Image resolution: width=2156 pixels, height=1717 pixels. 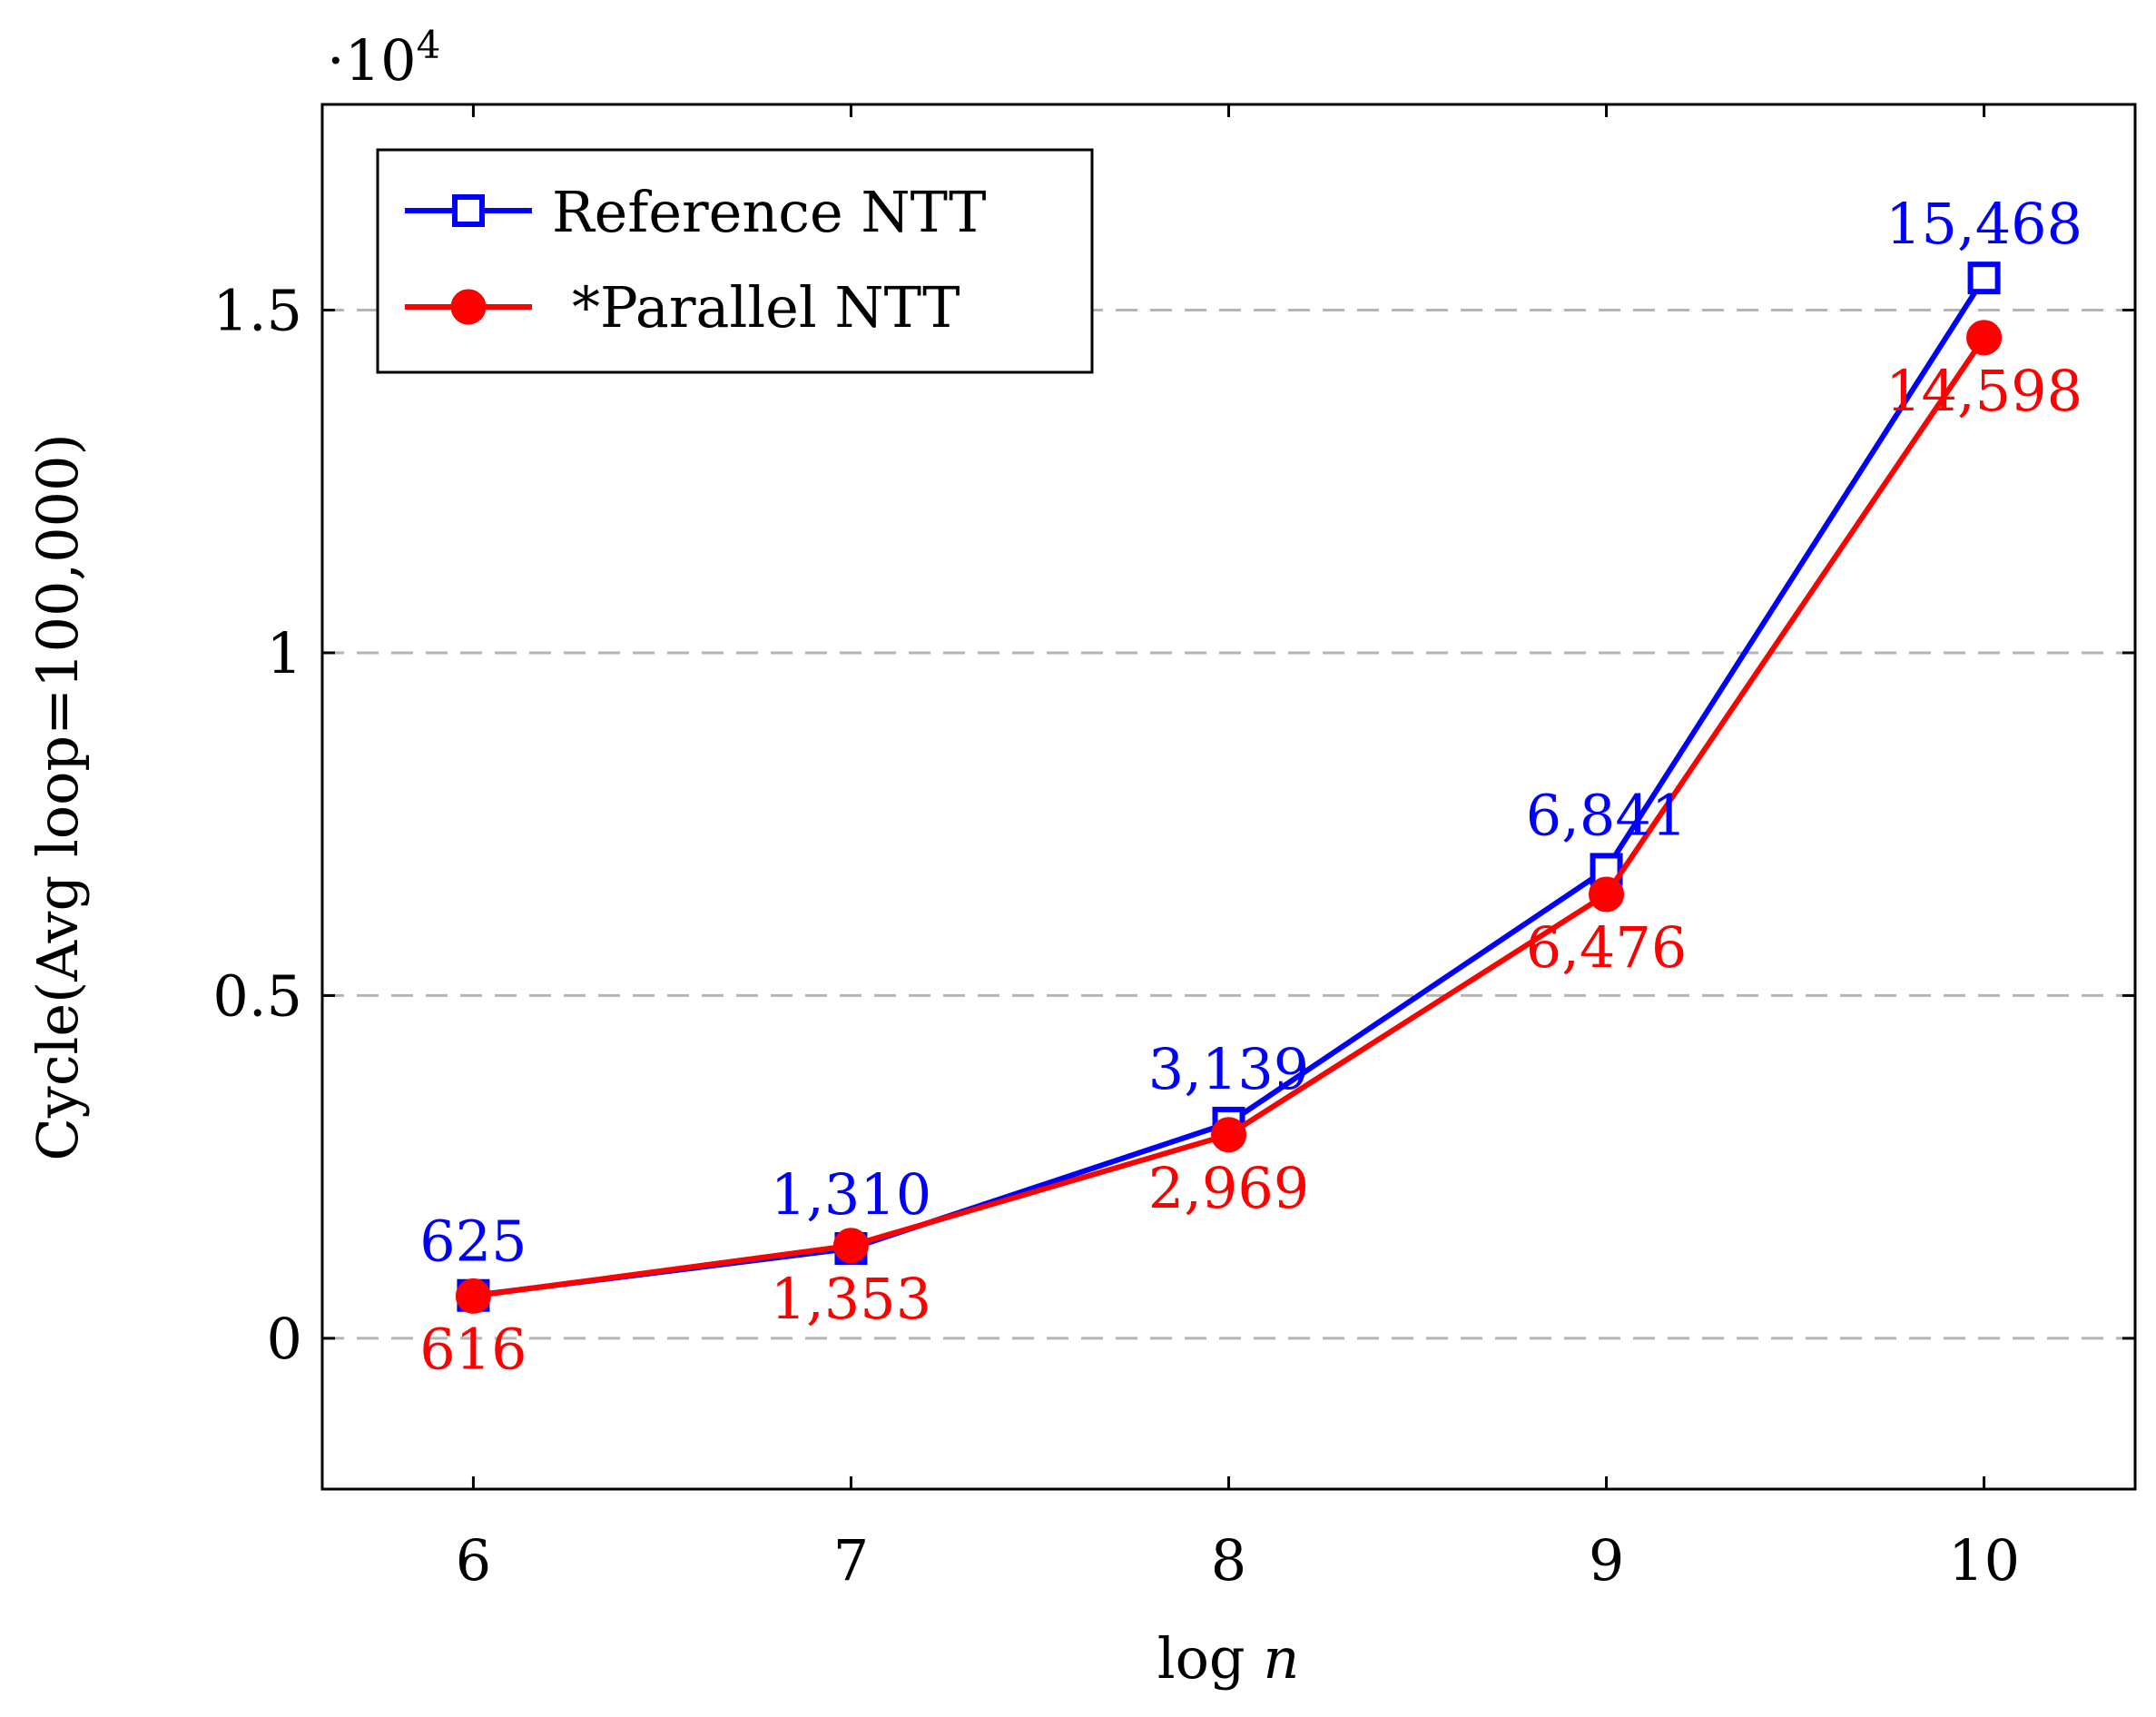 What do you see at coordinates (1984, 1560) in the screenshot?
I see `x-tick-label: 10` at bounding box center [1984, 1560].